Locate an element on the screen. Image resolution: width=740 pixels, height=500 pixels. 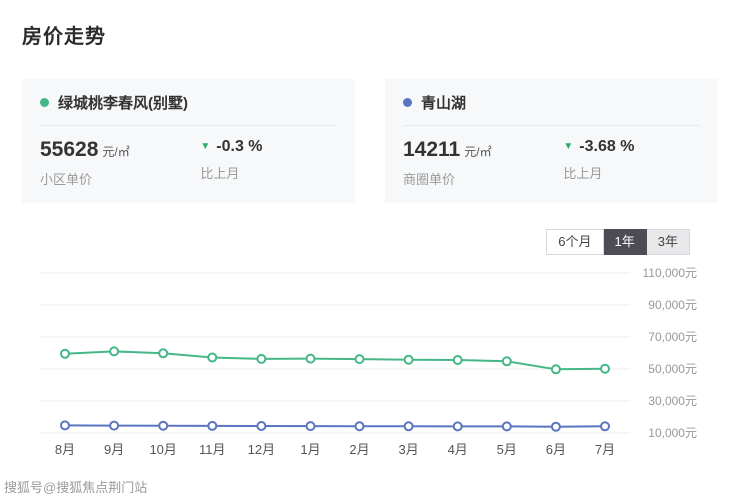
svg-text: 12月 is located at coordinates (261, 449).